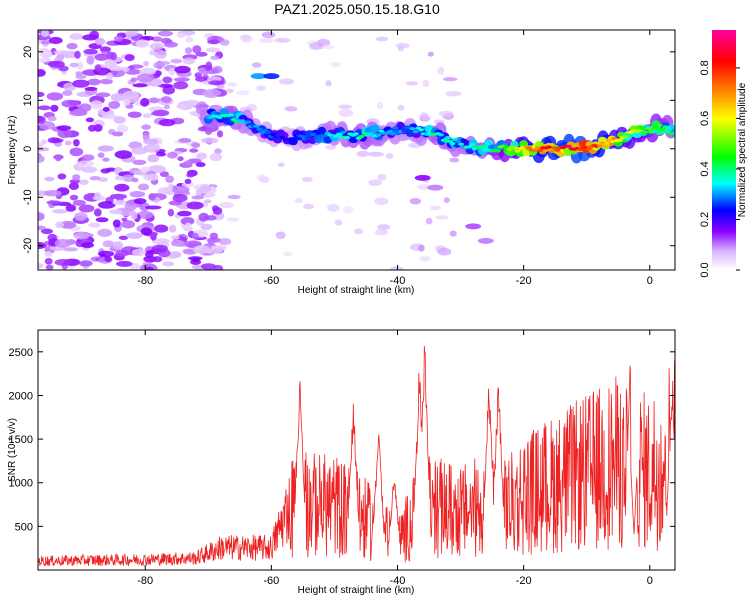 The height and width of the screenshot is (600, 750). I want to click on spectrogram-y-tick-label: 0, so click(28, 149).